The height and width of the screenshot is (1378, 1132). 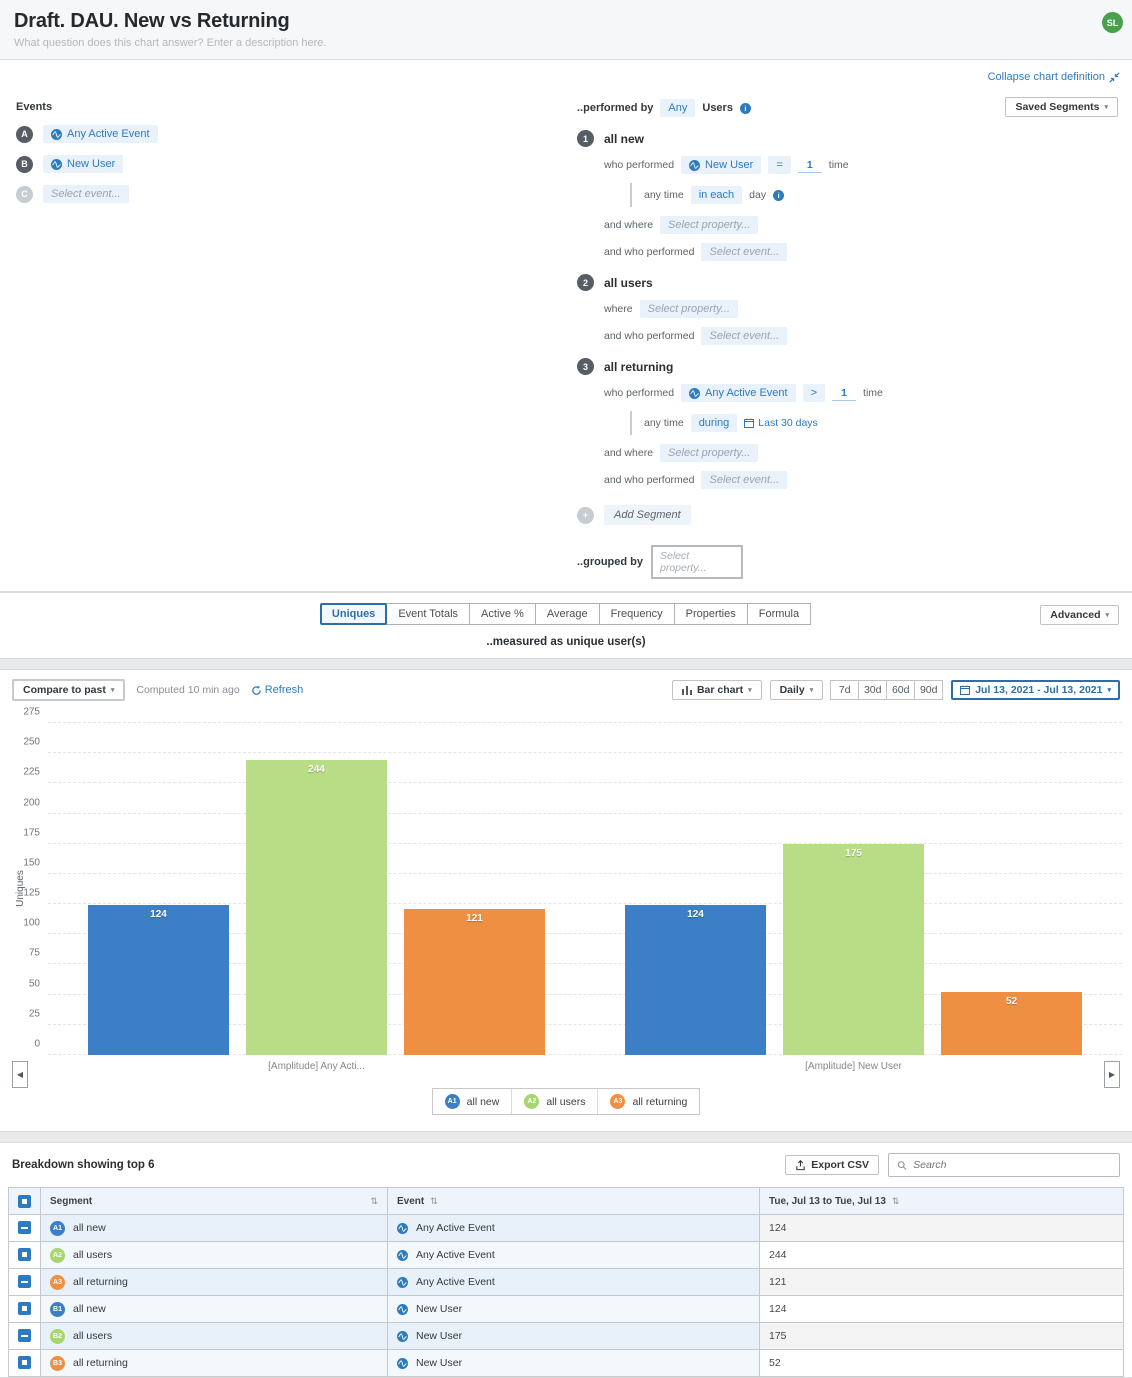 I want to click on operator-pill: during, so click(x=714, y=423).